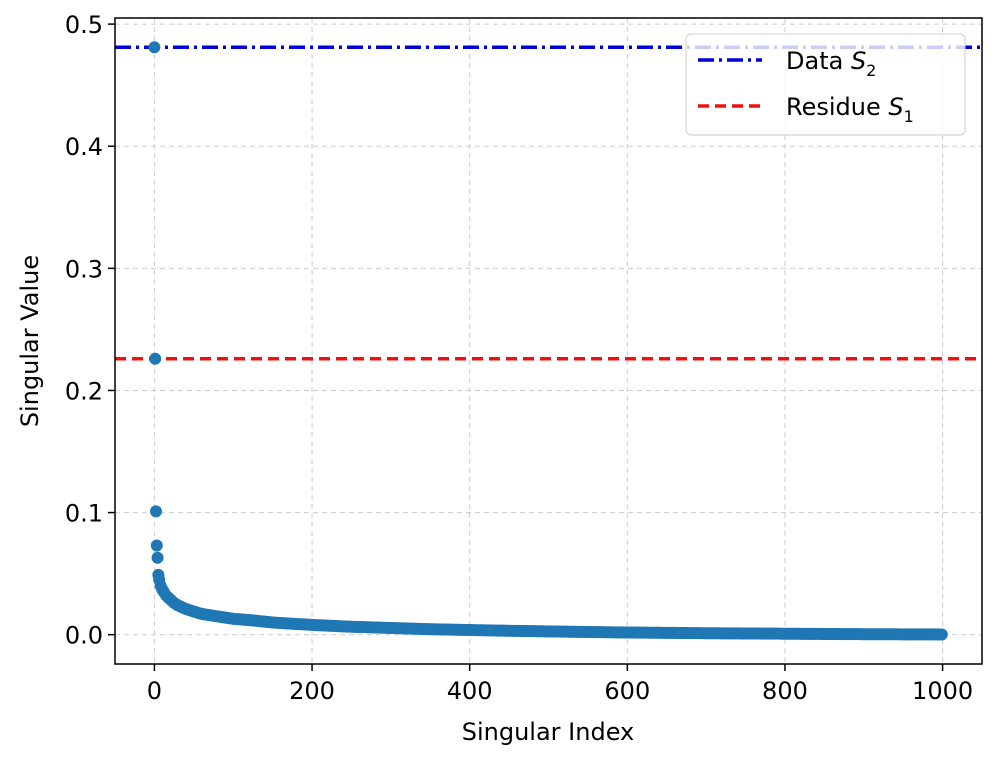  Describe the element at coordinates (895, 107) in the screenshot. I see `legend-label-residue-var: S` at that location.